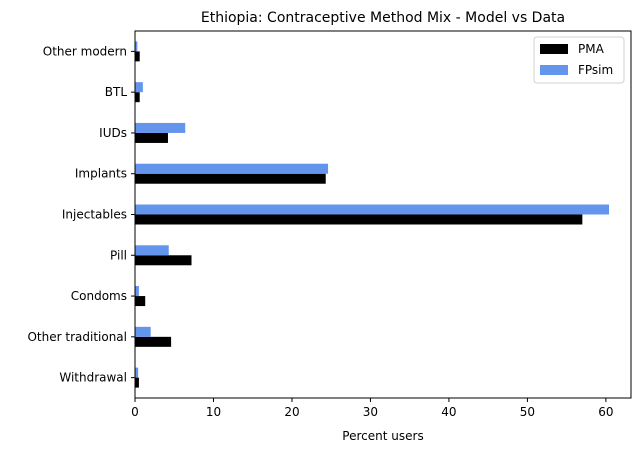 This screenshot has height=453, width=641. I want to click on y-tick-label: Other traditional, so click(77, 337).